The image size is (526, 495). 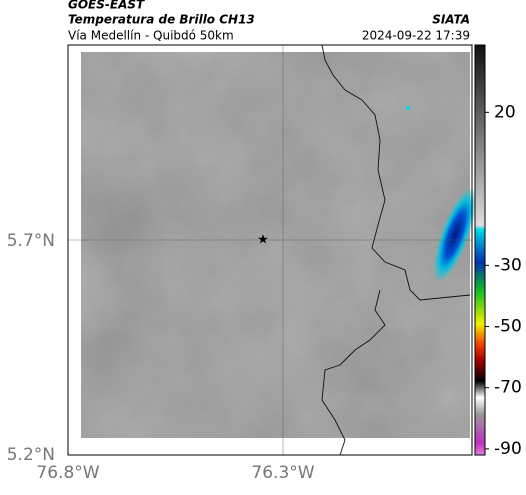 I want to click on product: Temperatura de Brillo CH13, so click(x=161, y=20).